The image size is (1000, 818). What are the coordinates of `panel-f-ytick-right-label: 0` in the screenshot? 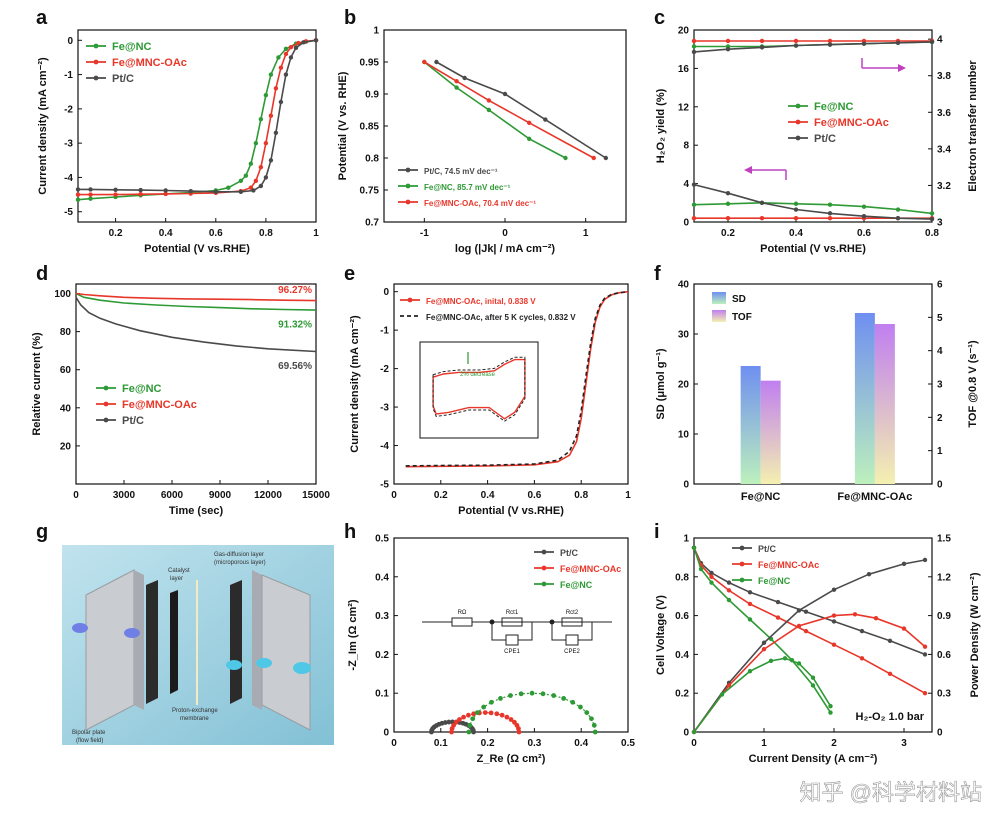 It's located at (940, 485).